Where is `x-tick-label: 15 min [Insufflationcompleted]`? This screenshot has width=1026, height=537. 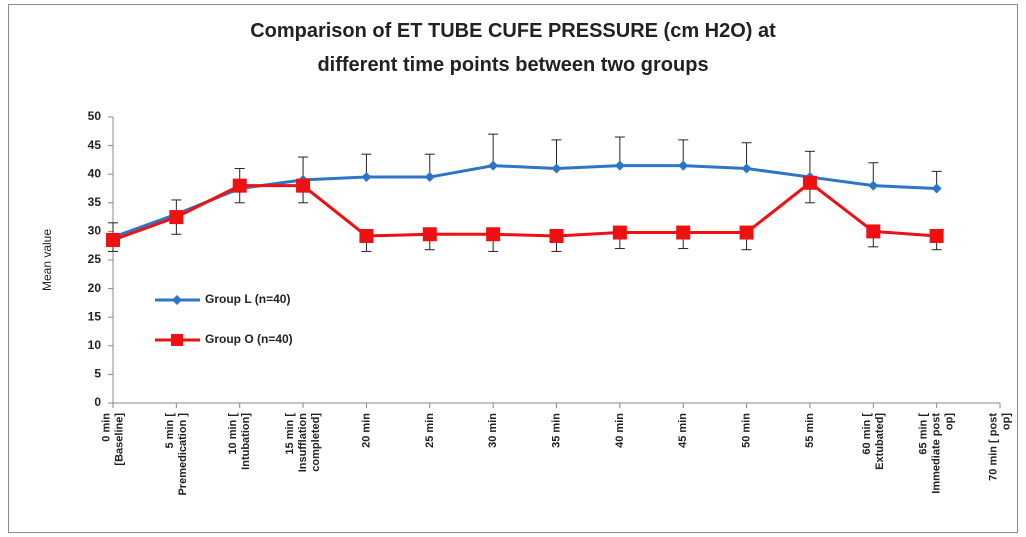 x-tick-label: 15 min [Insufflationcompleted] is located at coordinates (303, 443).